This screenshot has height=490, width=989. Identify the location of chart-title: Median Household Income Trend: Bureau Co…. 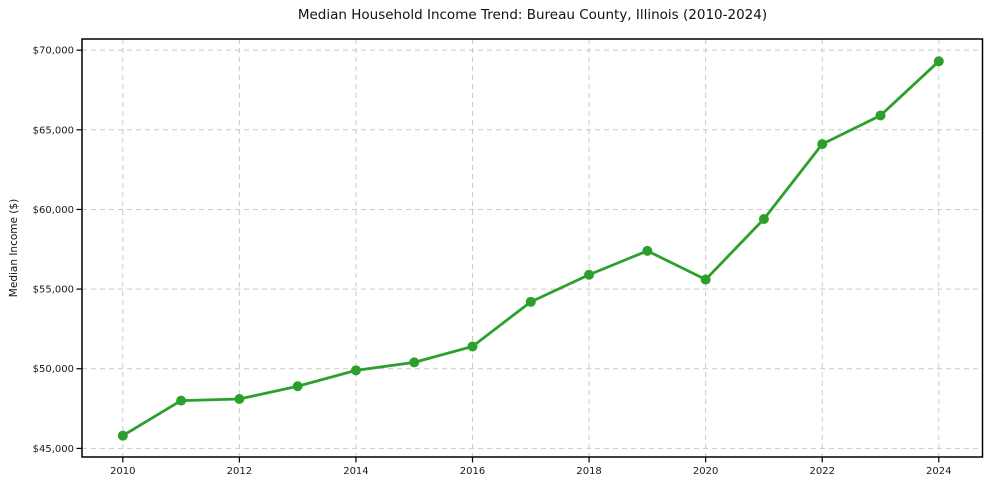
(532, 15).